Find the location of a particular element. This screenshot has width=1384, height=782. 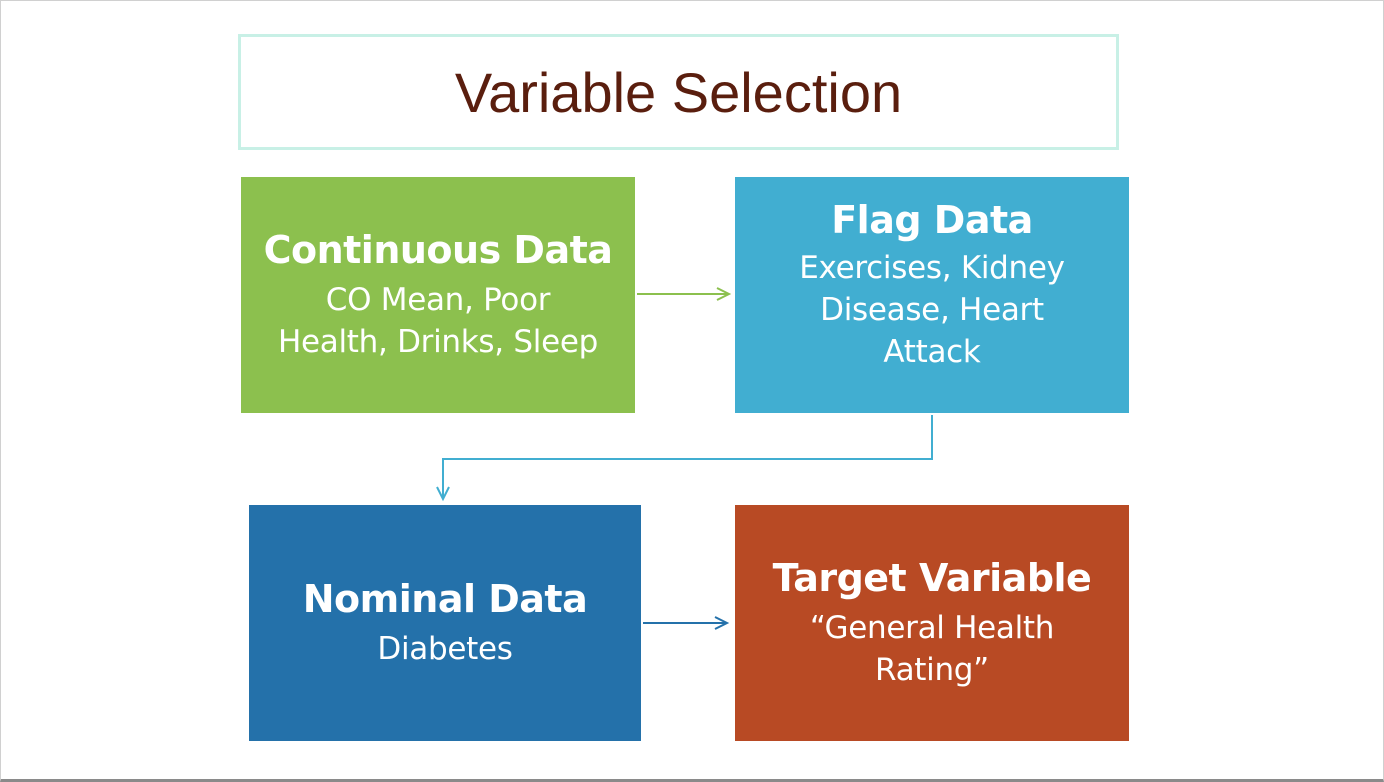

target-variable-box: Target Variable “General Health Rating” is located at coordinates (932, 623).